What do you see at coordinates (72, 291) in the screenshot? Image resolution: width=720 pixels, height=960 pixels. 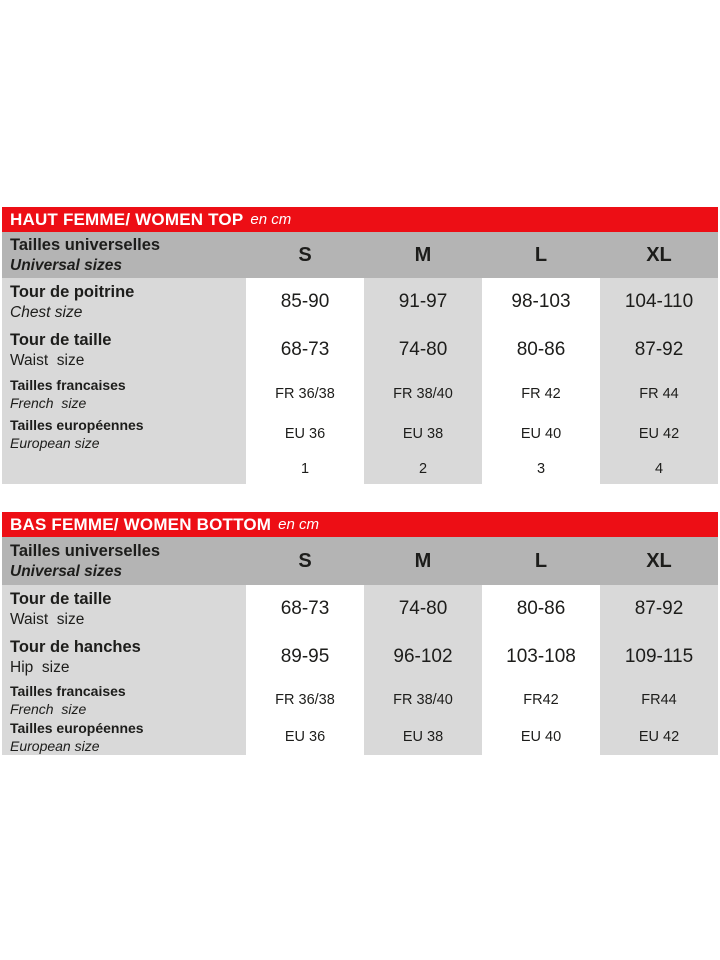 I see `row-label-fr: Tour de poitrine` at bounding box center [72, 291].